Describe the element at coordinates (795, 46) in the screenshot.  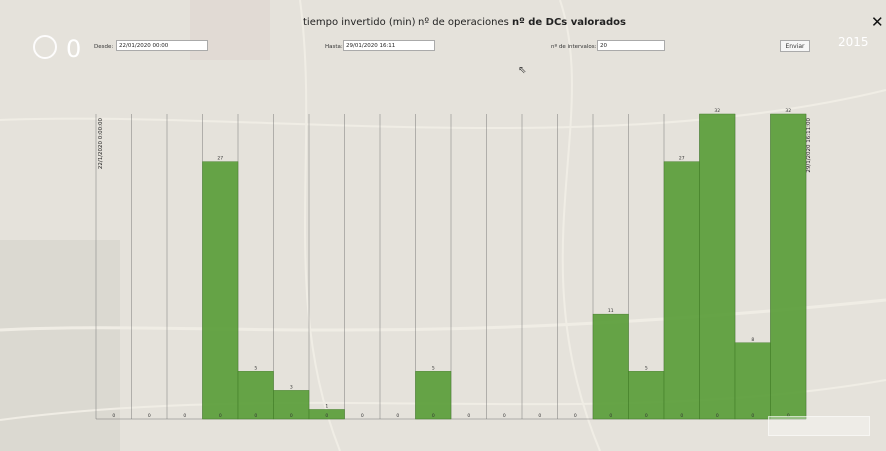
I see `enviar-button: Enviar` at that location.